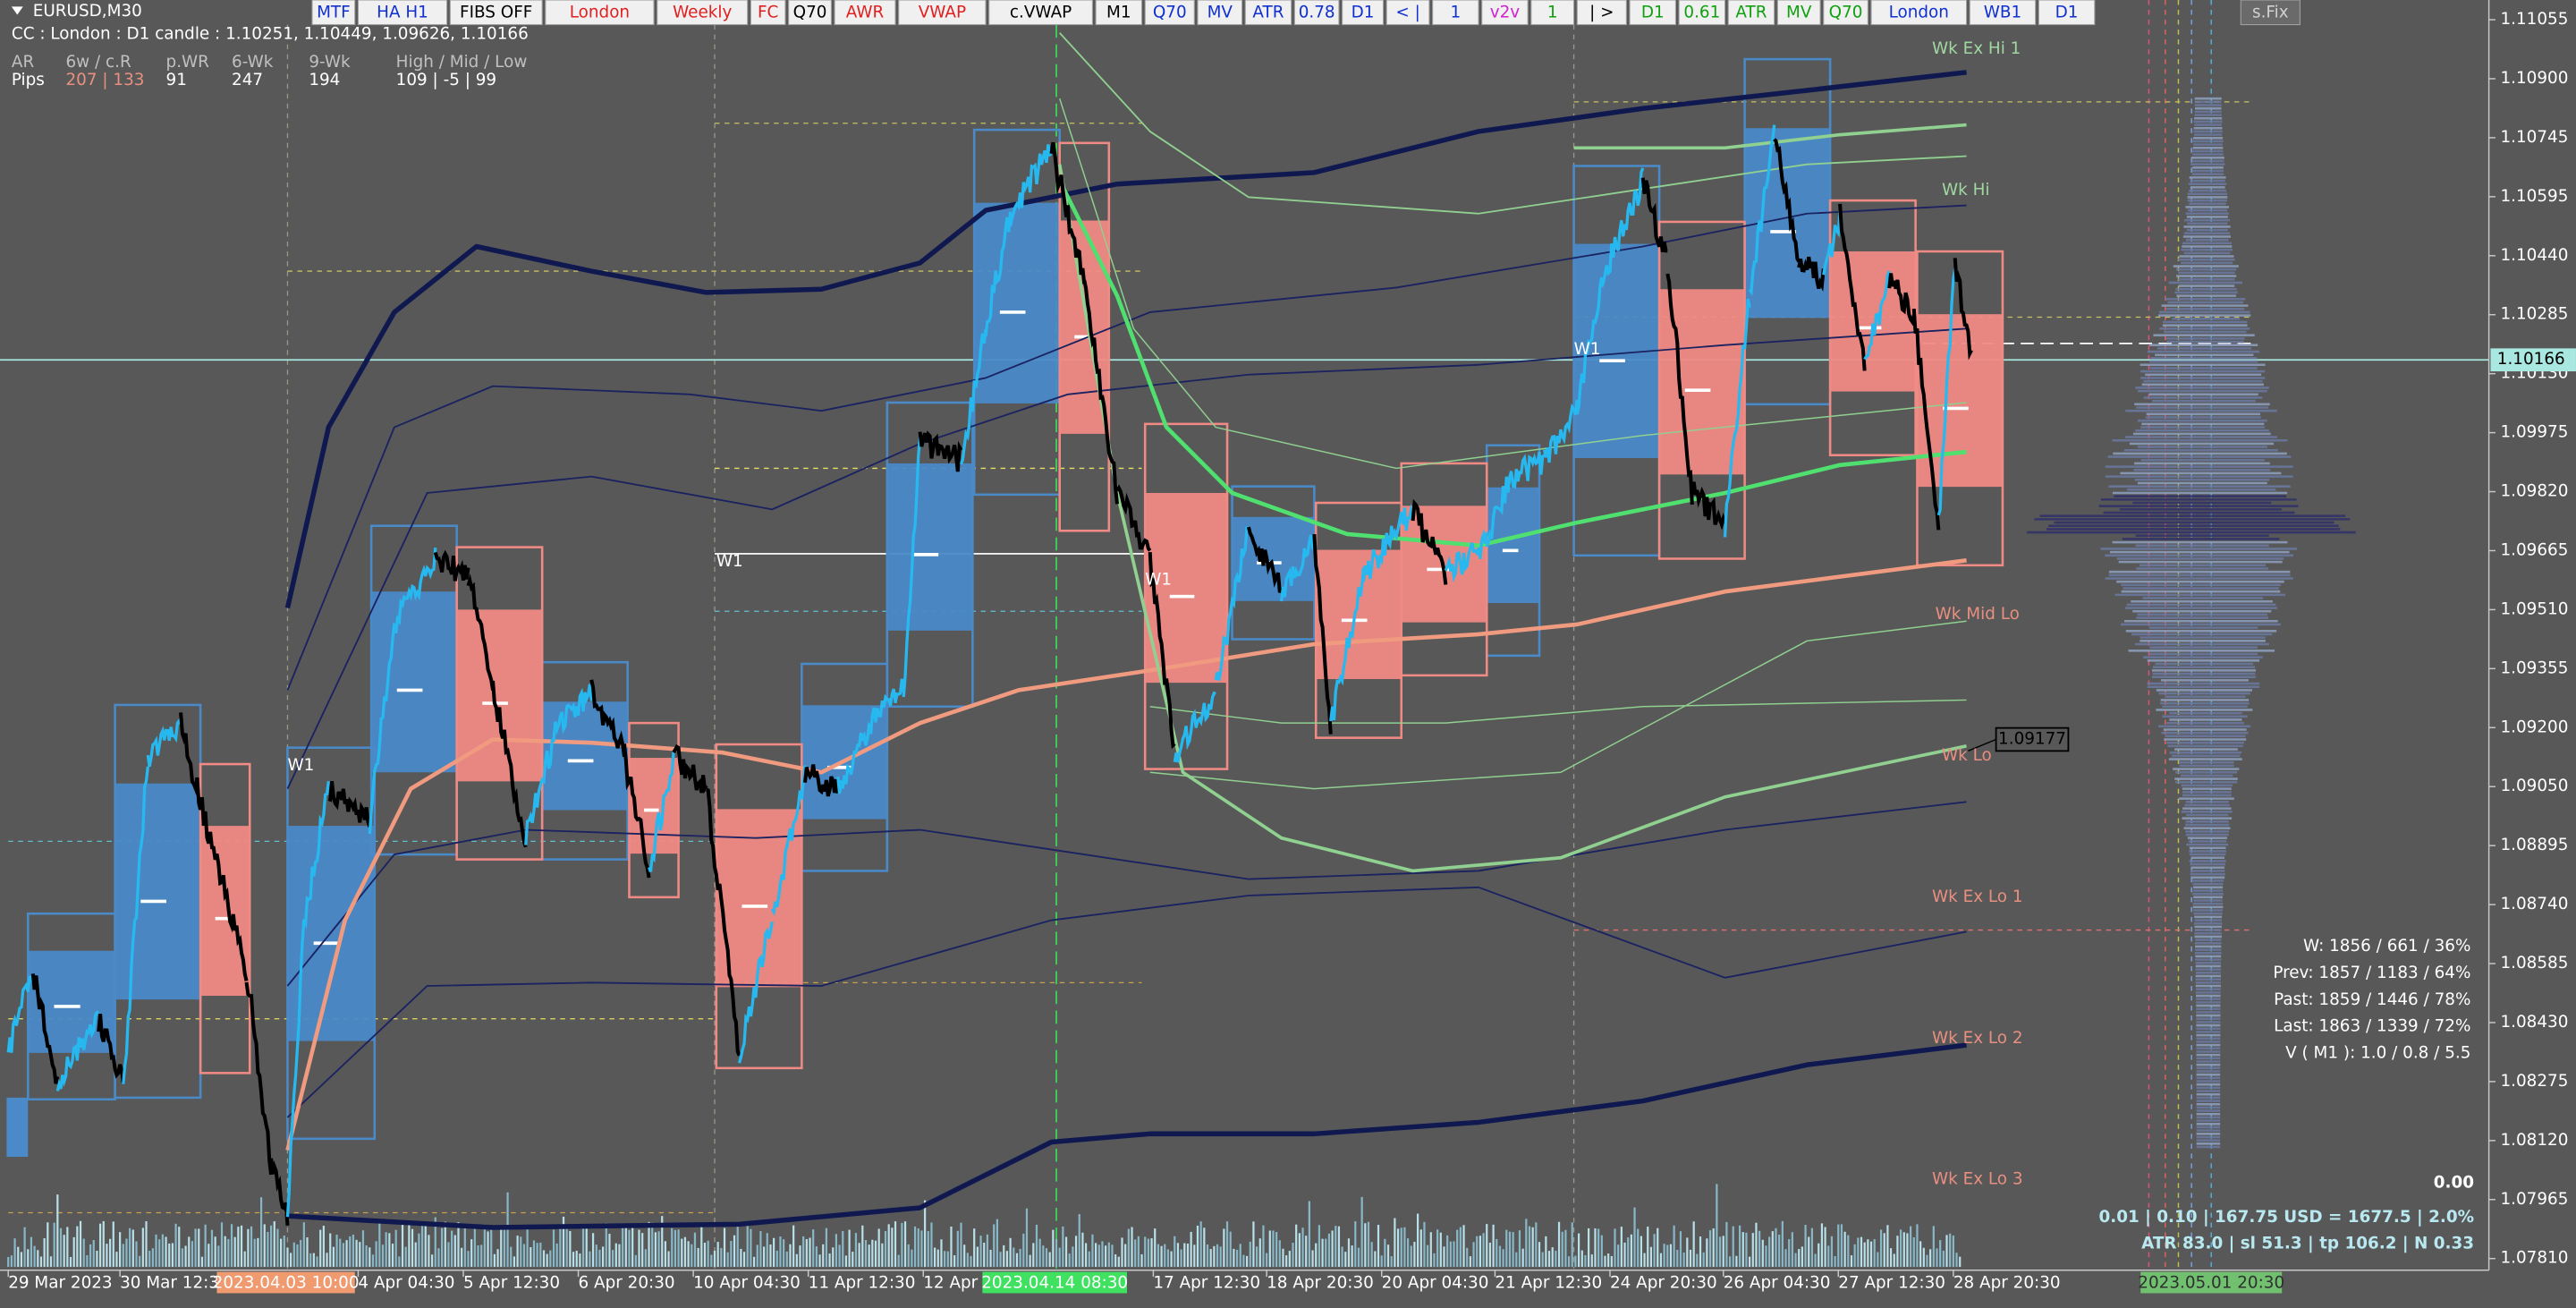 The width and height of the screenshot is (2576, 1308). Describe the element at coordinates (2307, 1243) in the screenshot. I see `atr-line: ATR 83.0 | sl 51.3 | tp 106.2 | N 0.33` at that location.